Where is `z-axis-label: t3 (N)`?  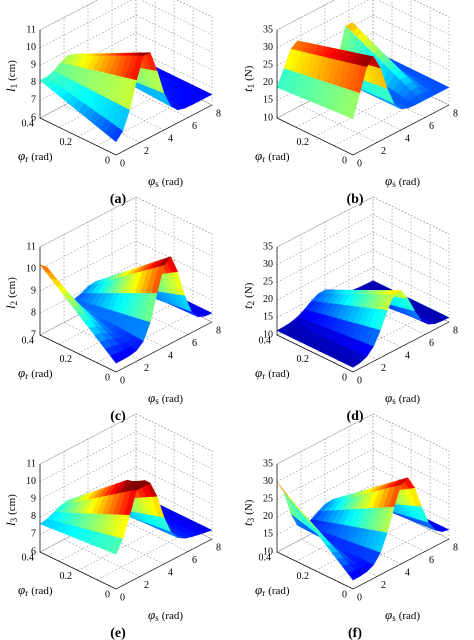
z-axis-label: t3 (N) is located at coordinates (248, 512).